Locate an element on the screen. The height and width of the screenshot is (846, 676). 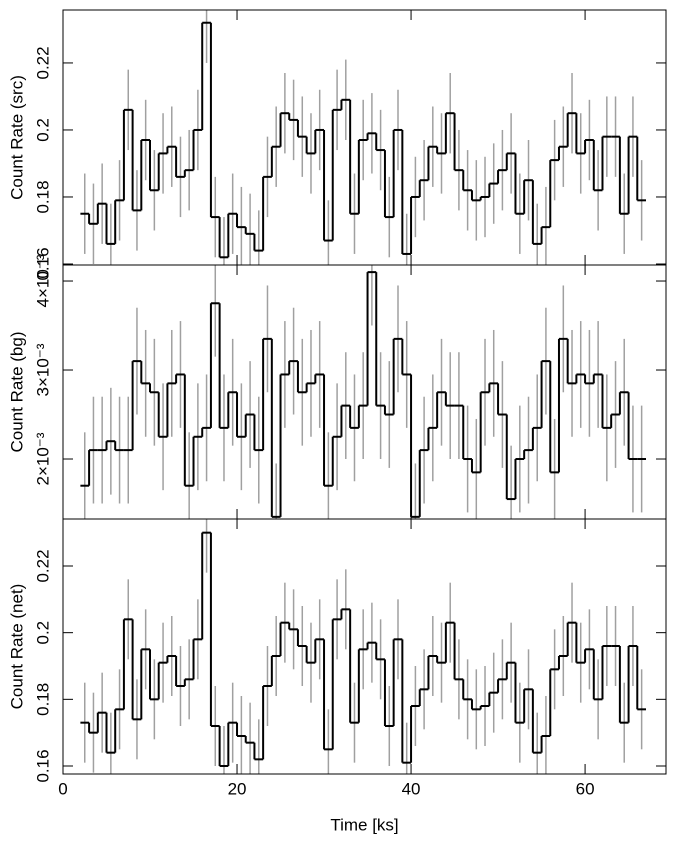
x-tick-label: 0 is located at coordinates (62, 788).